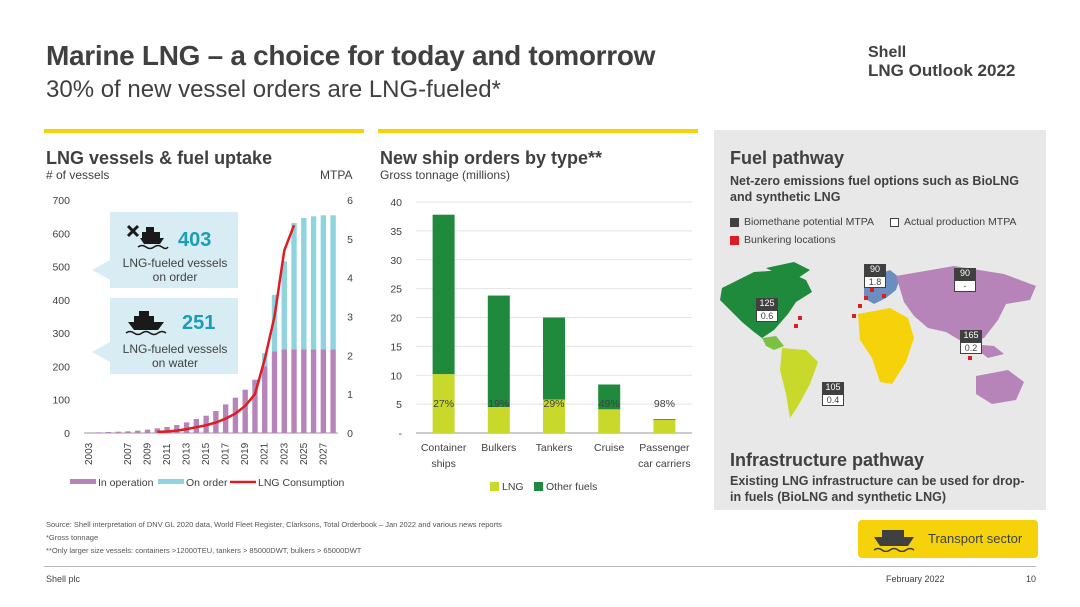 The width and height of the screenshot is (1080, 607). Describe the element at coordinates (396, 290) in the screenshot. I see `y-tick-label: 25` at that location.